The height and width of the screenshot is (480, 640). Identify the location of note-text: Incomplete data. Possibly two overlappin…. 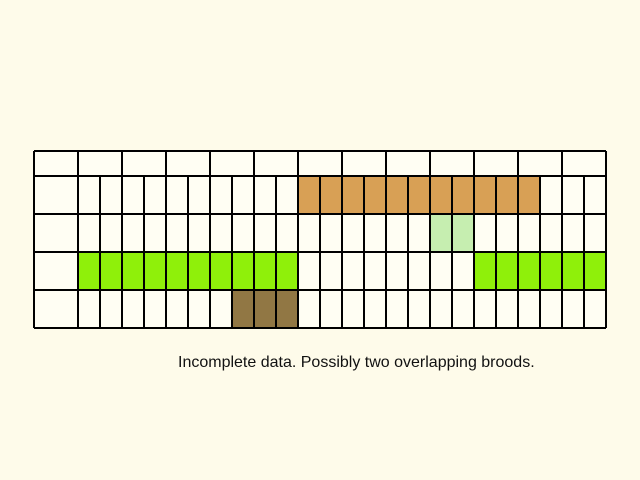
(356, 362).